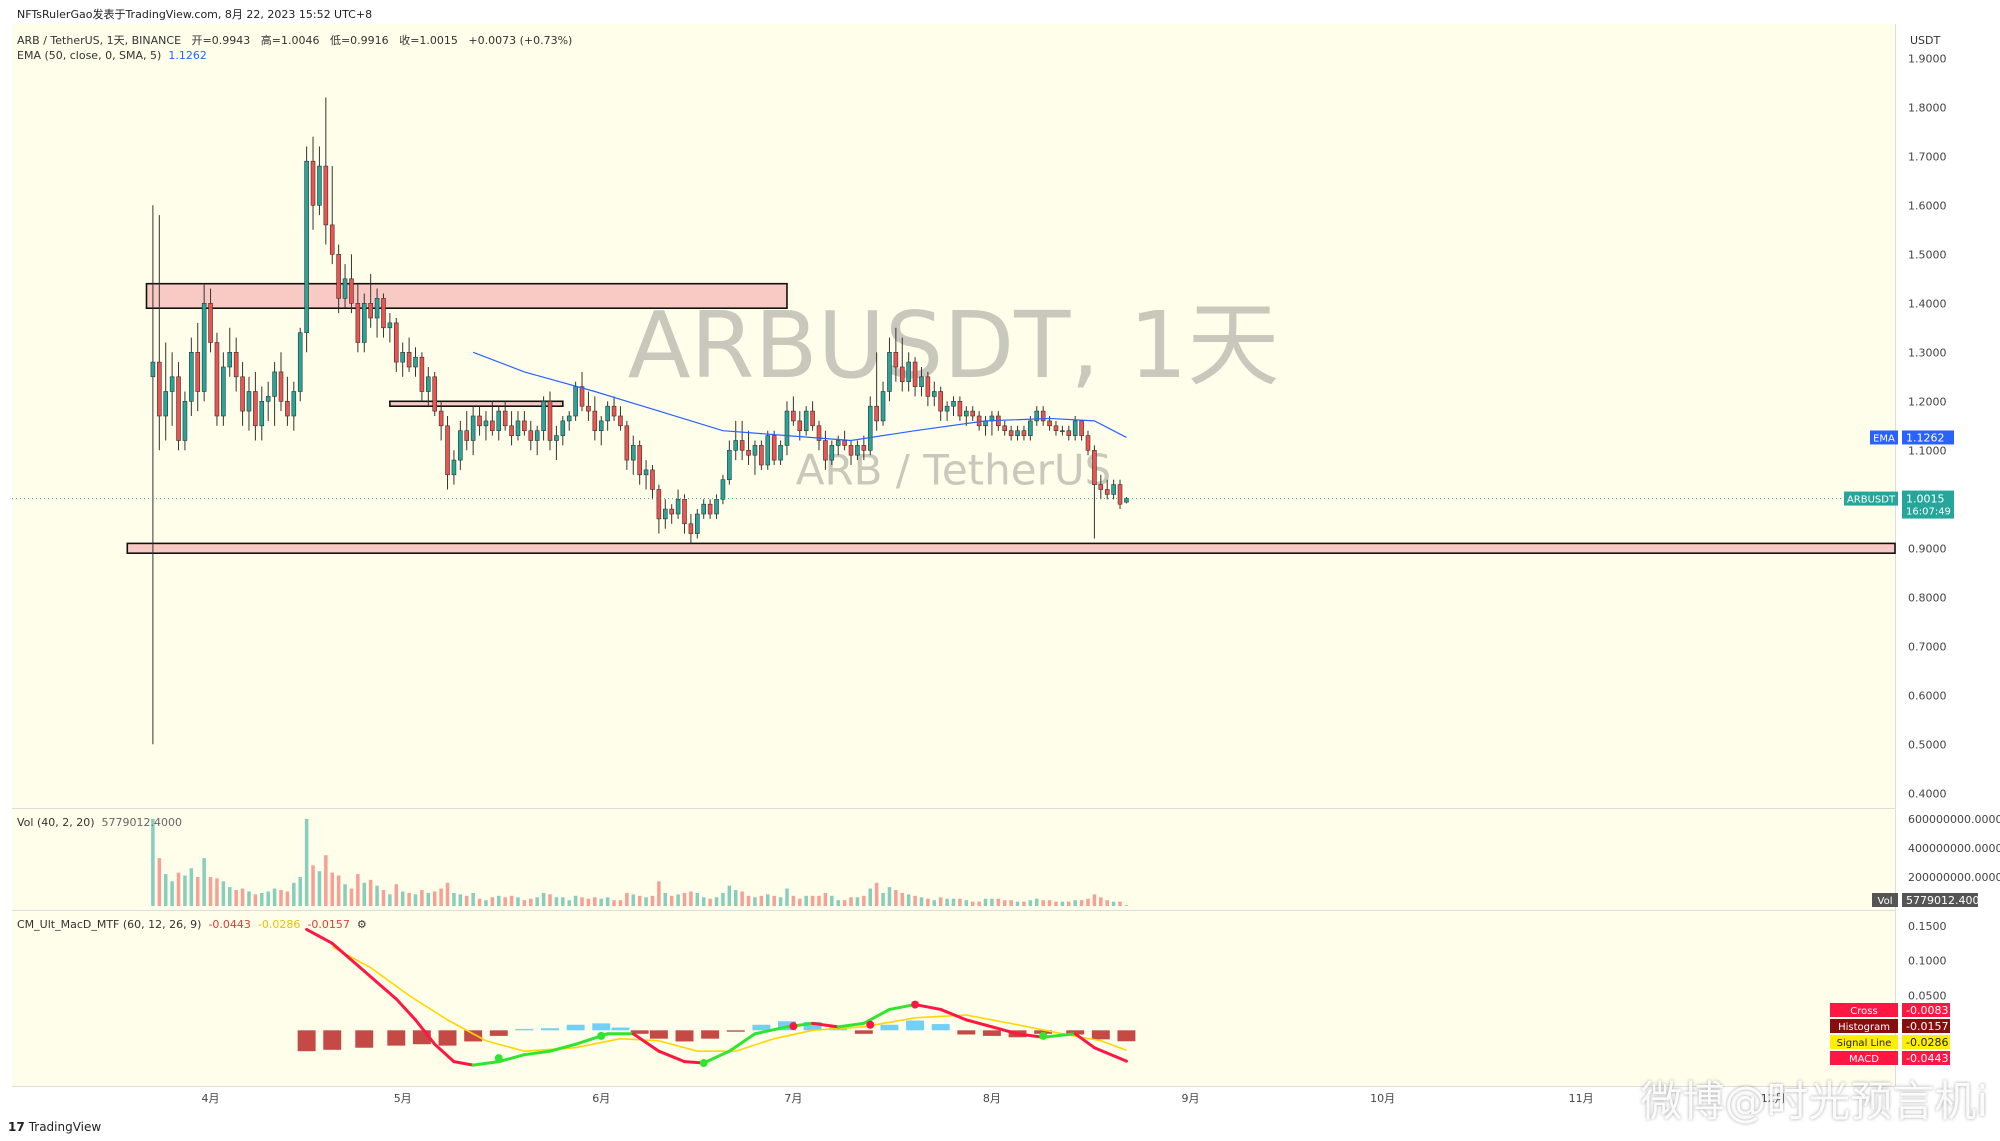 The image size is (2000, 1141). I want to click on ema-badge-label: EMA, so click(1884, 438).